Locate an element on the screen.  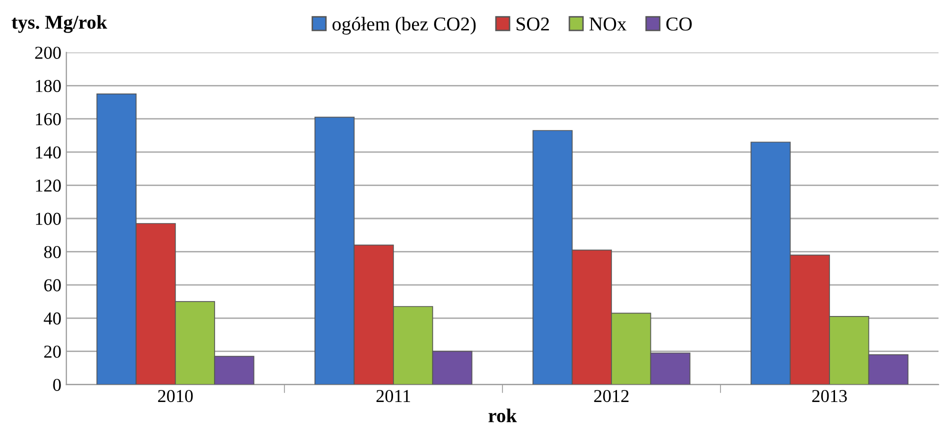
y-tick-label: 120 is located at coordinates (48, 186).